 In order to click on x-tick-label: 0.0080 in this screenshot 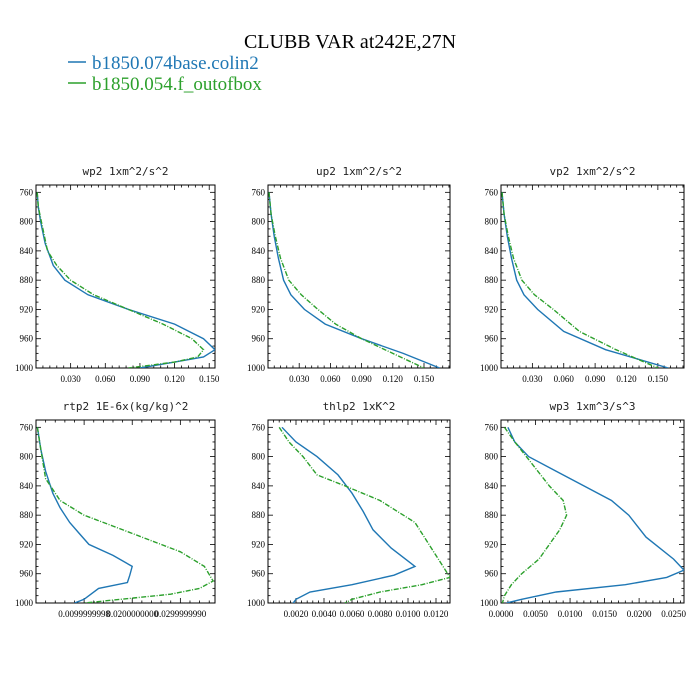, I will do `click(380, 614)`.